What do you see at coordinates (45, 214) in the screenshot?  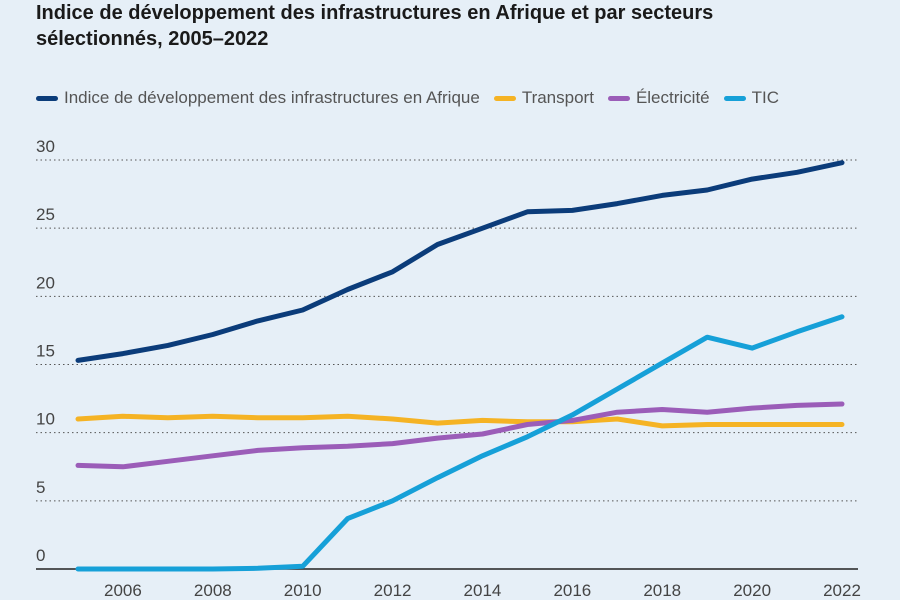 I see `y-tick-label-25: 25` at bounding box center [45, 214].